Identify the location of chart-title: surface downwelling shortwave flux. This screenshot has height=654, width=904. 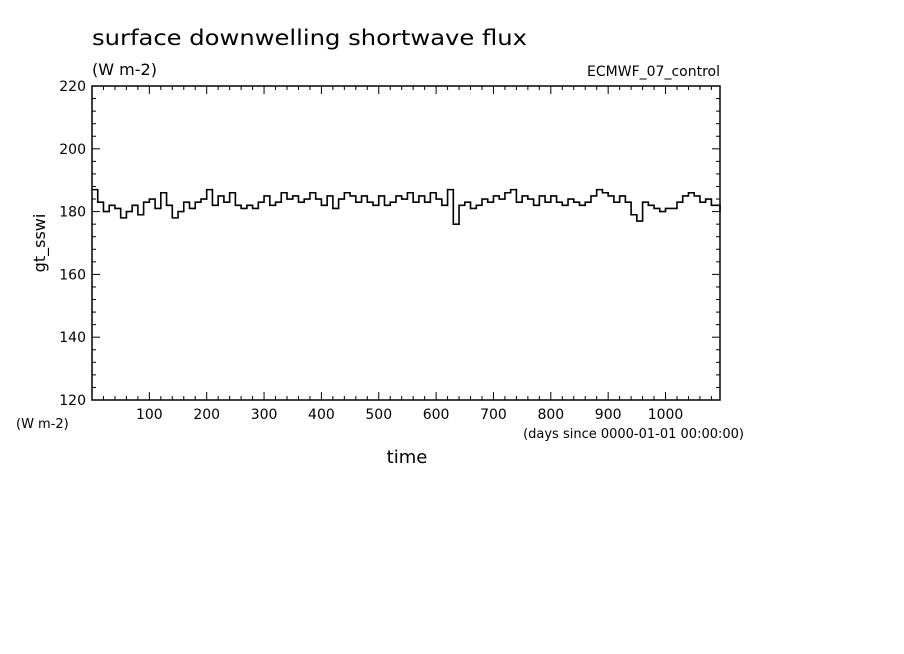
(309, 38).